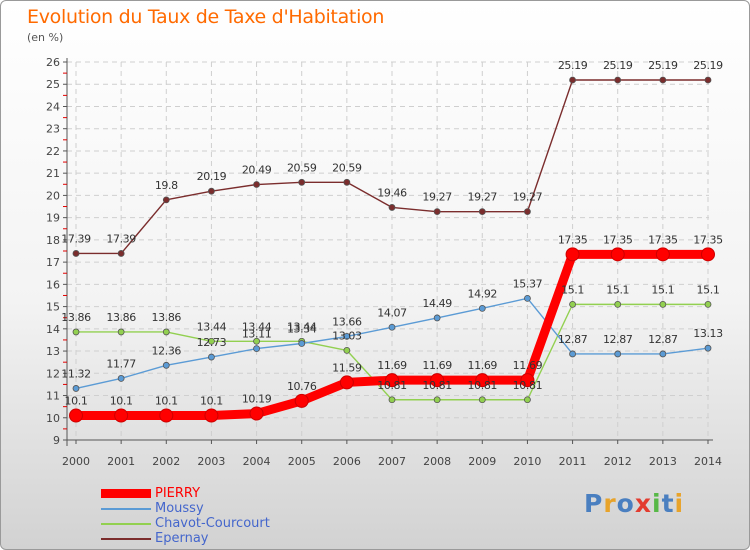 This screenshot has width=750, height=550. I want to click on data-label: 10.76, so click(302, 386).